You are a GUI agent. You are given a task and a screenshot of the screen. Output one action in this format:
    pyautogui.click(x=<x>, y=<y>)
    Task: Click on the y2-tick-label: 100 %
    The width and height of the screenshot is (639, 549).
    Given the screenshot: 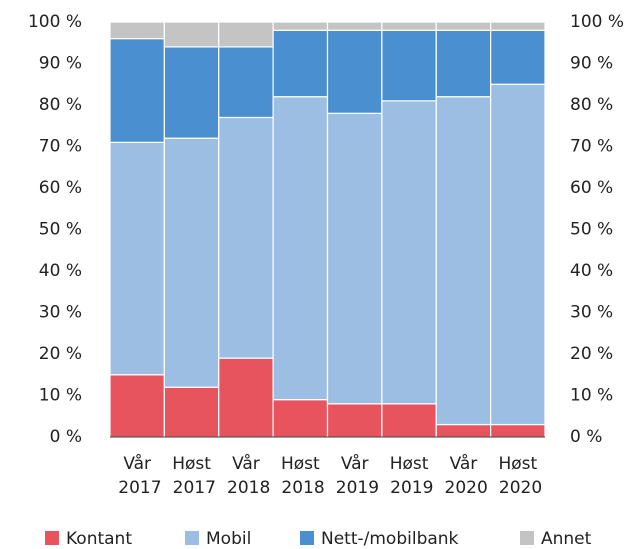 What is the action you would take?
    pyautogui.click(x=597, y=22)
    